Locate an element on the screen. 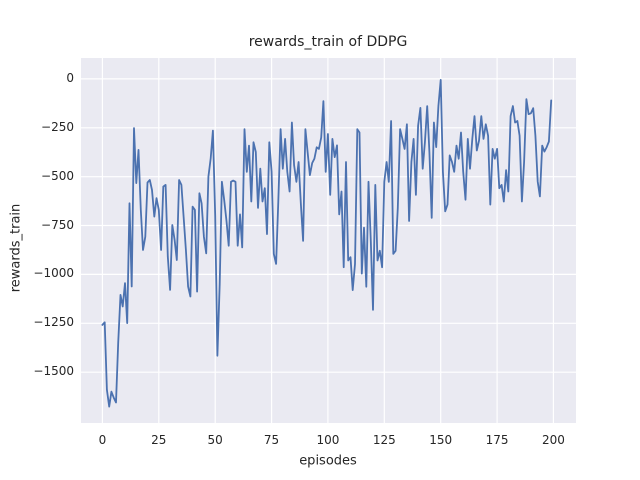 The width and height of the screenshot is (640, 480). x-tick-label: 175 is located at coordinates (497, 440).